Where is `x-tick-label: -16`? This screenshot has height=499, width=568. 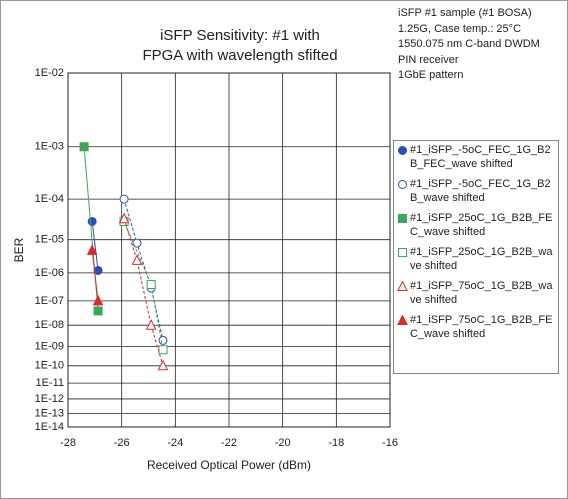 x-tick-label: -16 is located at coordinates (390, 443).